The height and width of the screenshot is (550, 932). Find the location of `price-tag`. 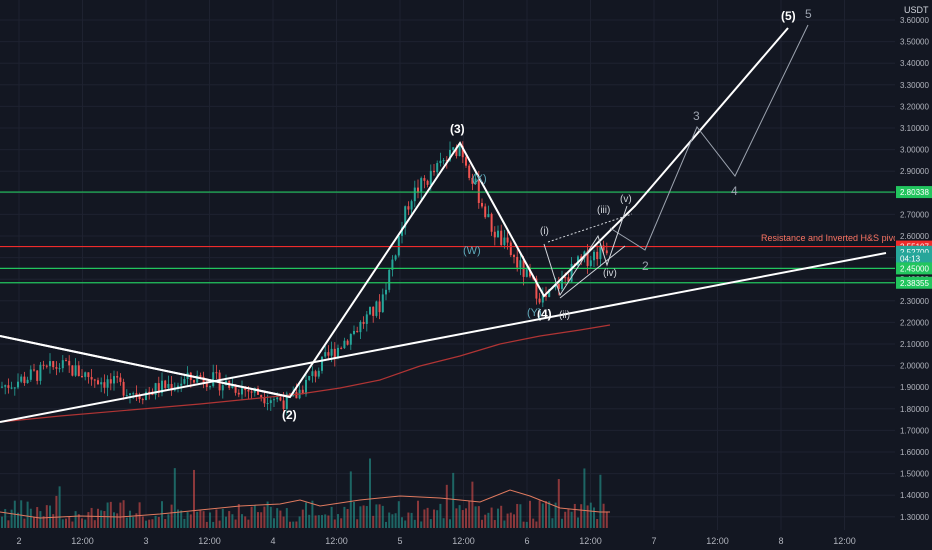

price-tag is located at coordinates (914, 268).